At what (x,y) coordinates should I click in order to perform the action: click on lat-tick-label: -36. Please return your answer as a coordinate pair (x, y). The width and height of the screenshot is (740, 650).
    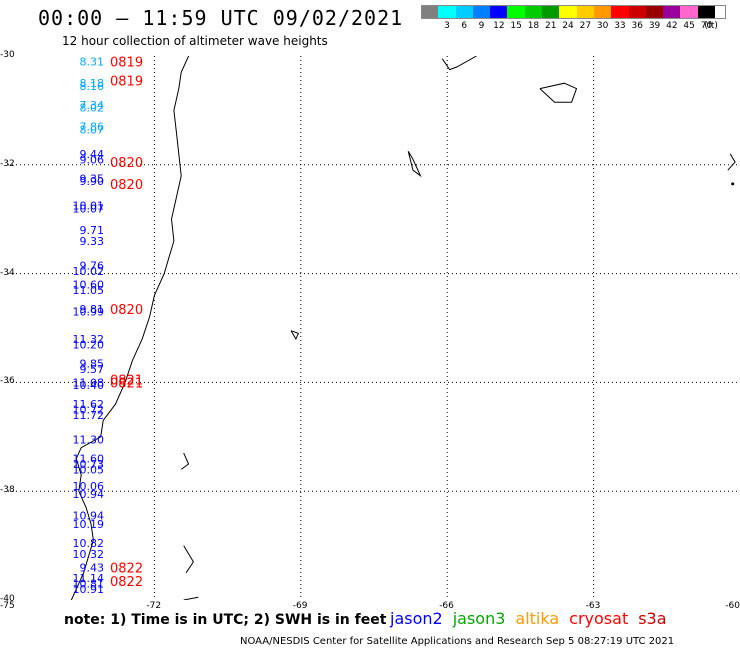
    Looking at the image, I should click on (7, 381).